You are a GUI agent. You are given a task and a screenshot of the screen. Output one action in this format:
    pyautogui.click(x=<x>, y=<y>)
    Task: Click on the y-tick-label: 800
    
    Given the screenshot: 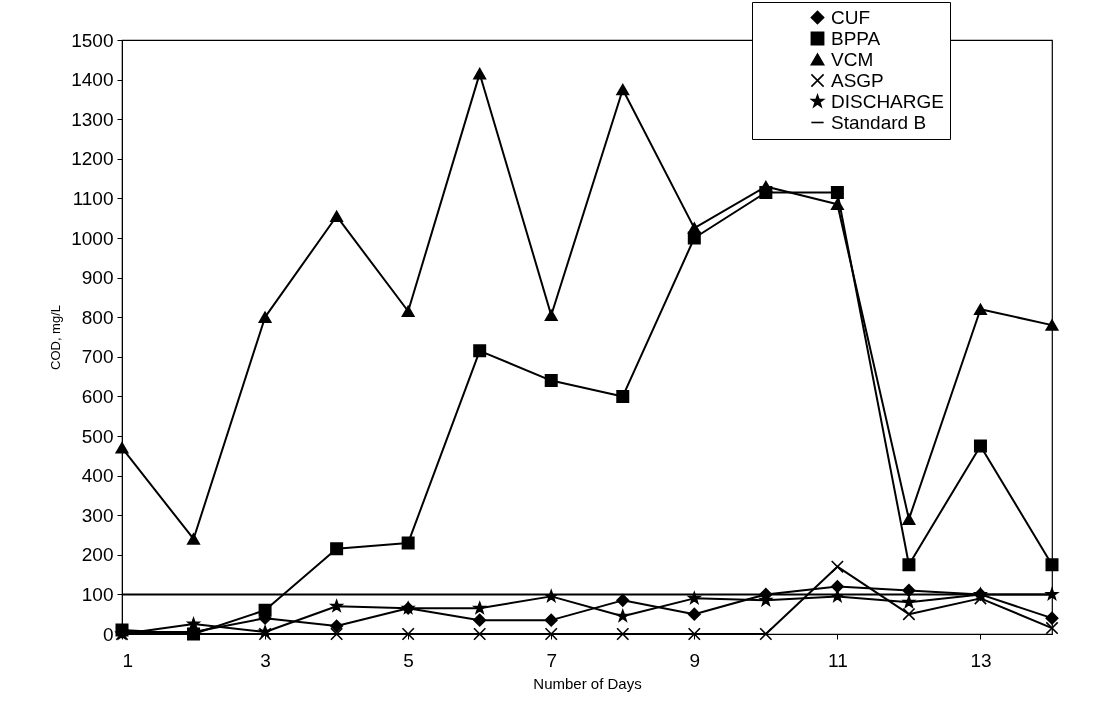 What is the action you would take?
    pyautogui.click(x=97, y=317)
    